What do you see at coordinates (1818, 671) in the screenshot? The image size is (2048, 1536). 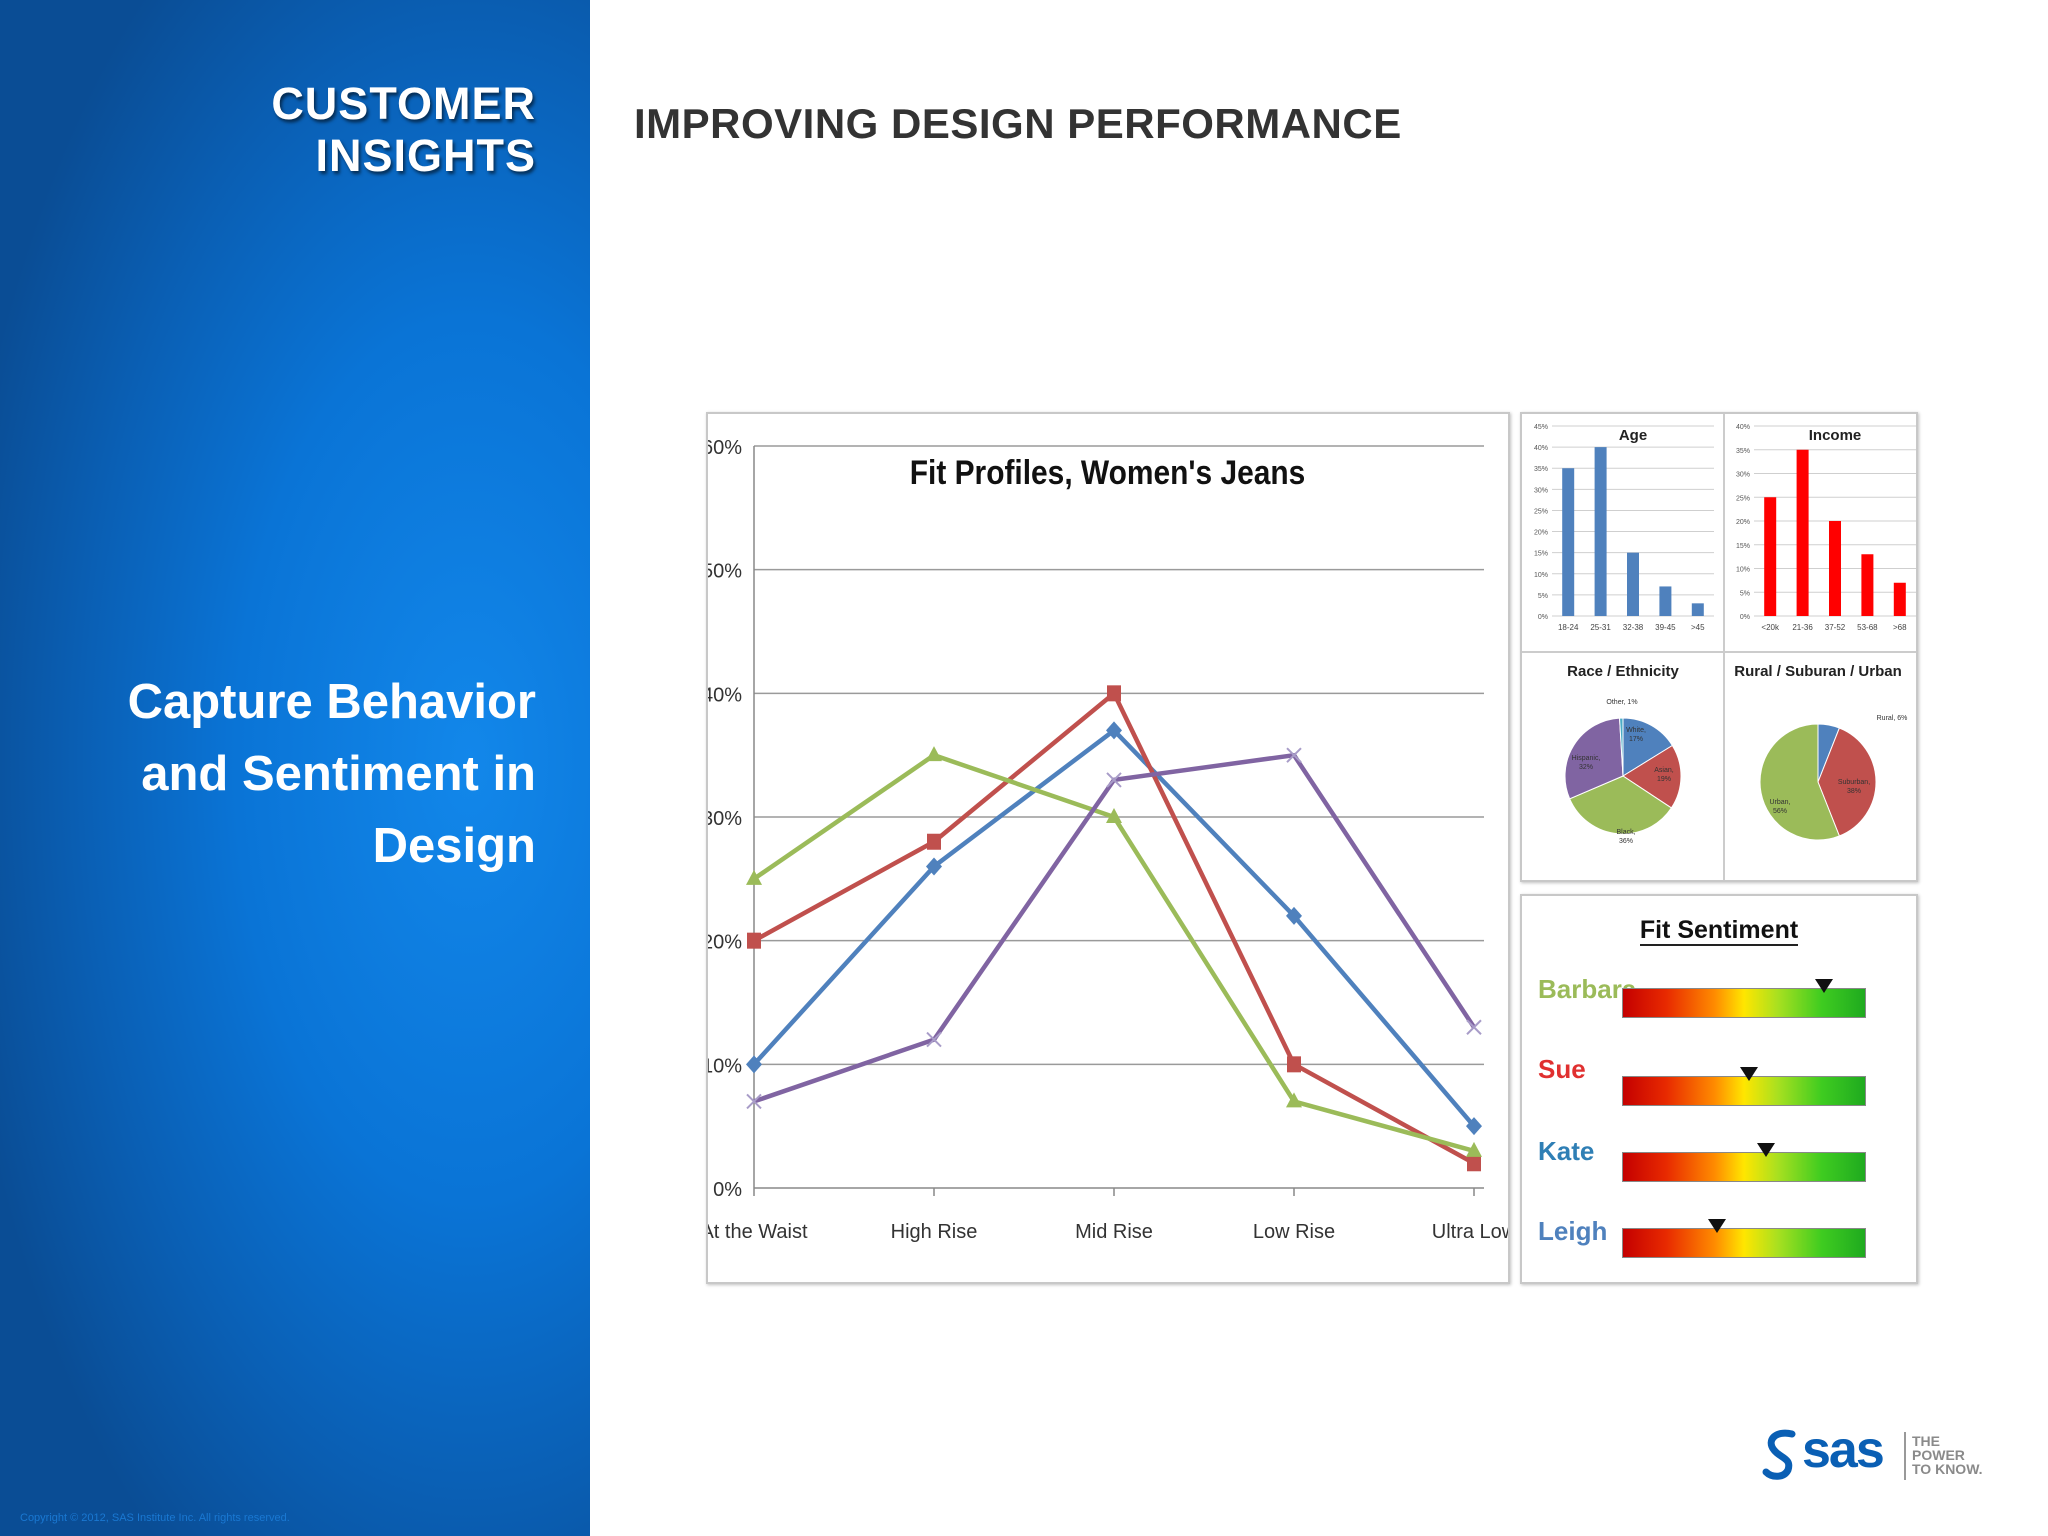 I see `pie-chart-title: Rural / Suburan / Urban` at bounding box center [1818, 671].